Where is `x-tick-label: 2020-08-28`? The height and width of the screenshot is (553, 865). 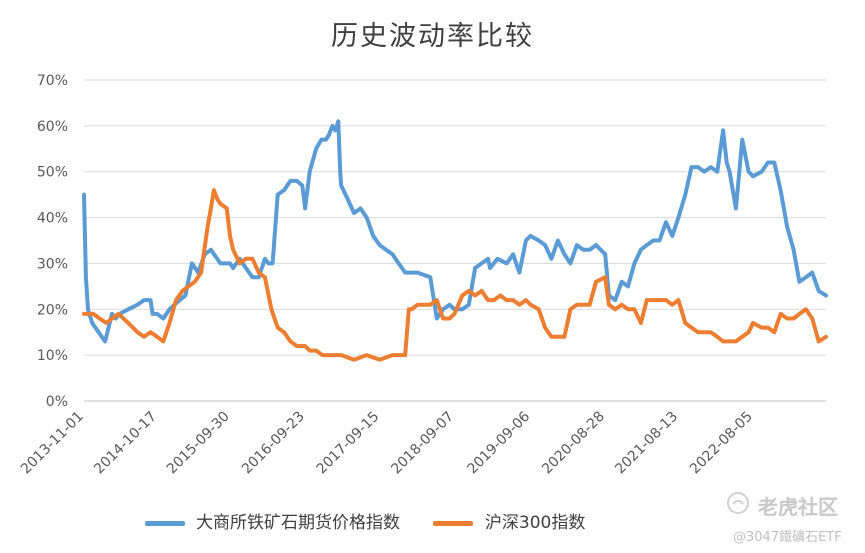
x-tick-label: 2020-08-28 is located at coordinates (573, 443).